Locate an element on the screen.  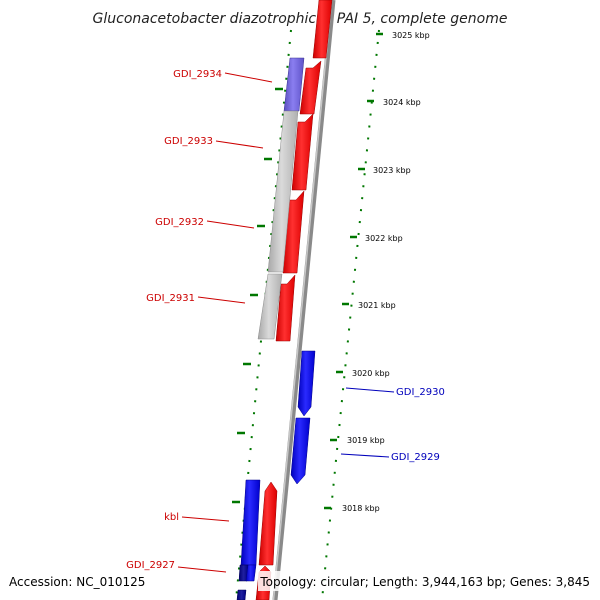
tick-label: 3022 kbp is located at coordinates (384, 238).